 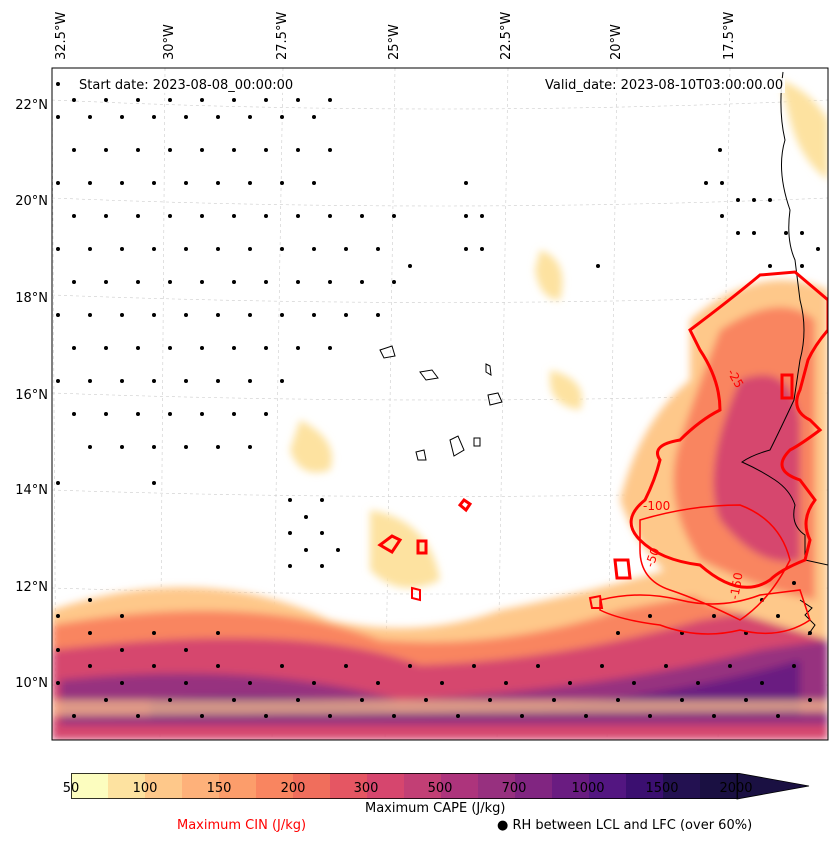 I want to click on colorbar-tick: 1500, so click(x=662, y=788).